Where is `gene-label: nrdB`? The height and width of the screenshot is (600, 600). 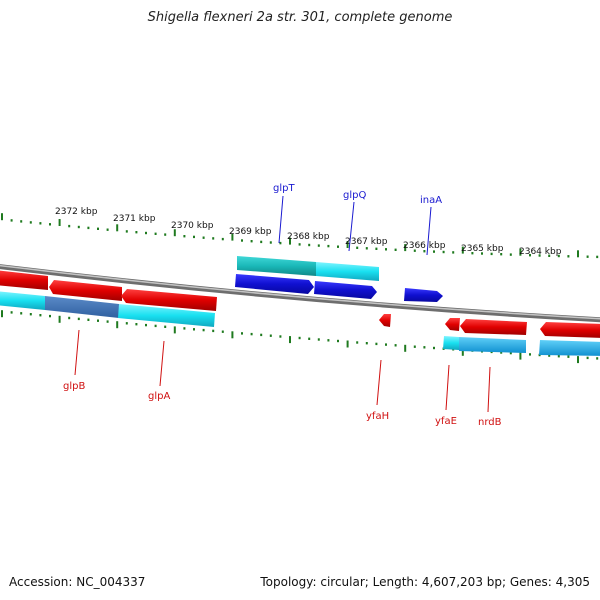 gene-label: nrdB is located at coordinates (490, 422).